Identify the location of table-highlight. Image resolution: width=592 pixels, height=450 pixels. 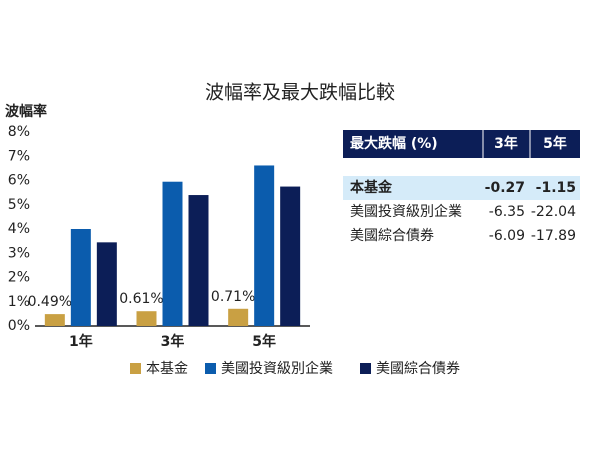
(461, 188).